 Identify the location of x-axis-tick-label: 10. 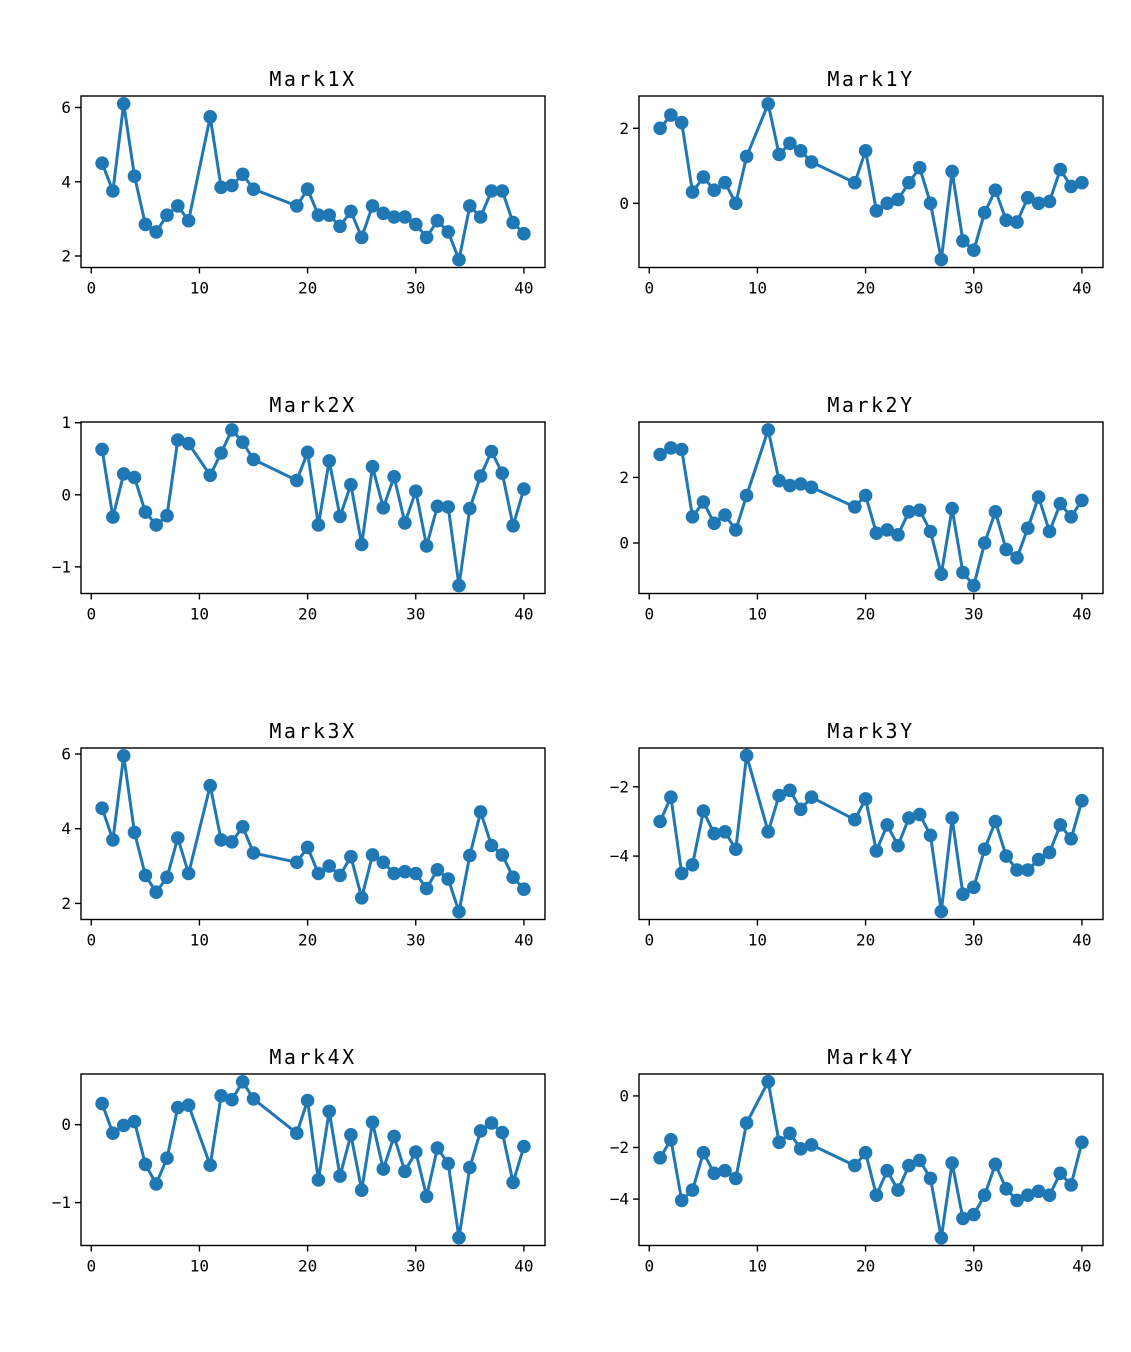
(199, 940).